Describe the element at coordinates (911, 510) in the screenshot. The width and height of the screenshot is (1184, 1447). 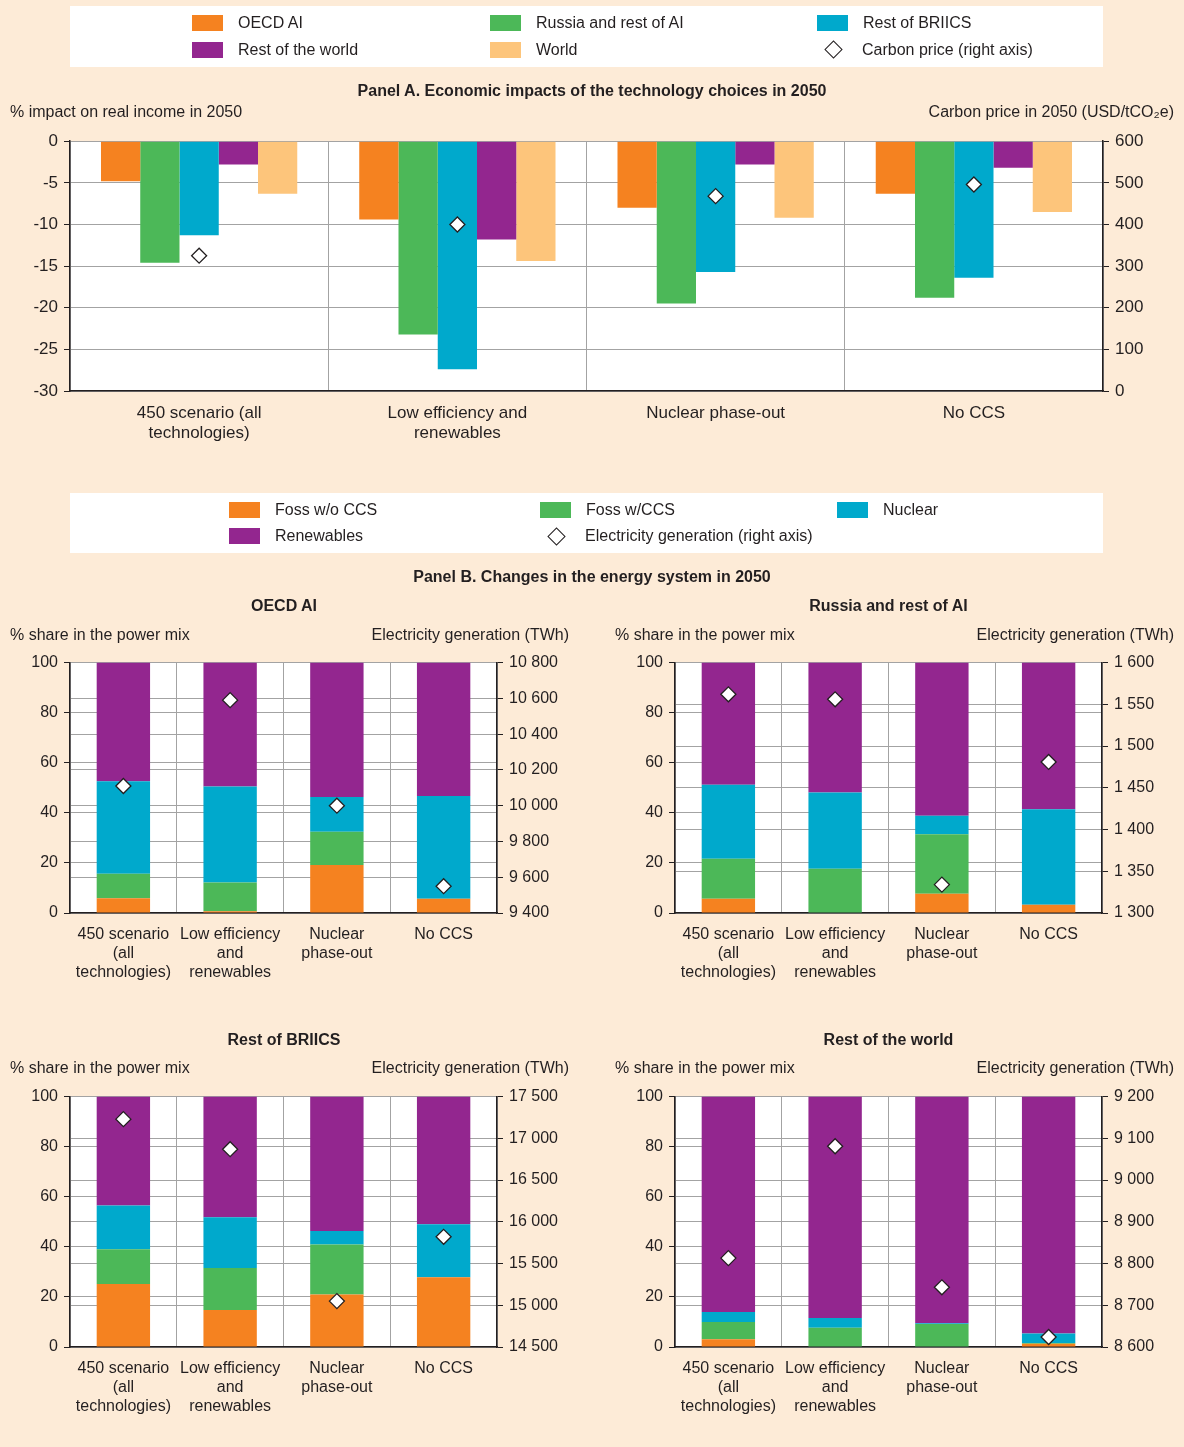
I see `legend-label: Nuclear` at that location.